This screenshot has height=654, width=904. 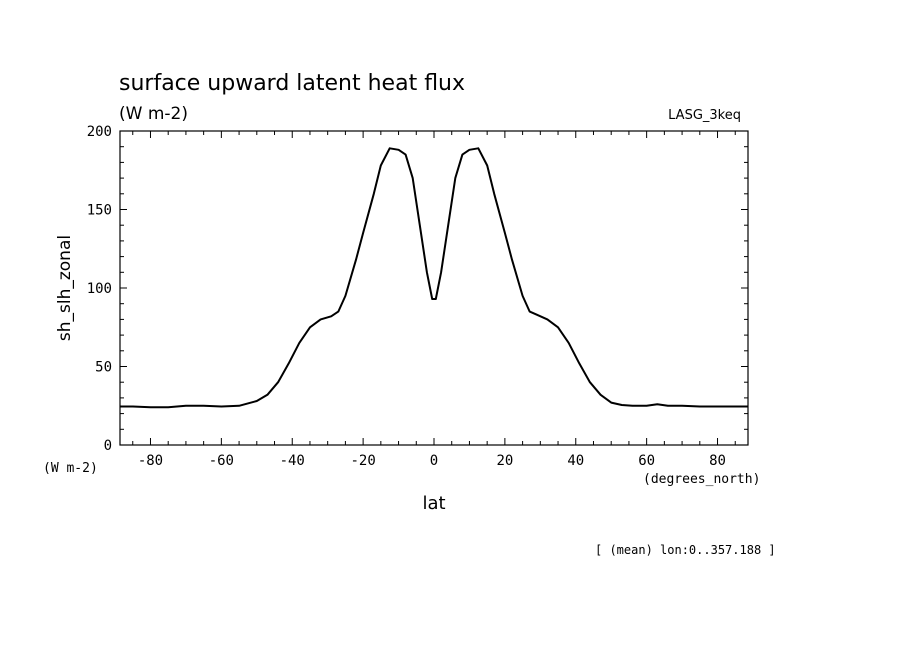 What do you see at coordinates (153, 114) in the screenshot?
I see `chart-subtitle: (W m-2)` at bounding box center [153, 114].